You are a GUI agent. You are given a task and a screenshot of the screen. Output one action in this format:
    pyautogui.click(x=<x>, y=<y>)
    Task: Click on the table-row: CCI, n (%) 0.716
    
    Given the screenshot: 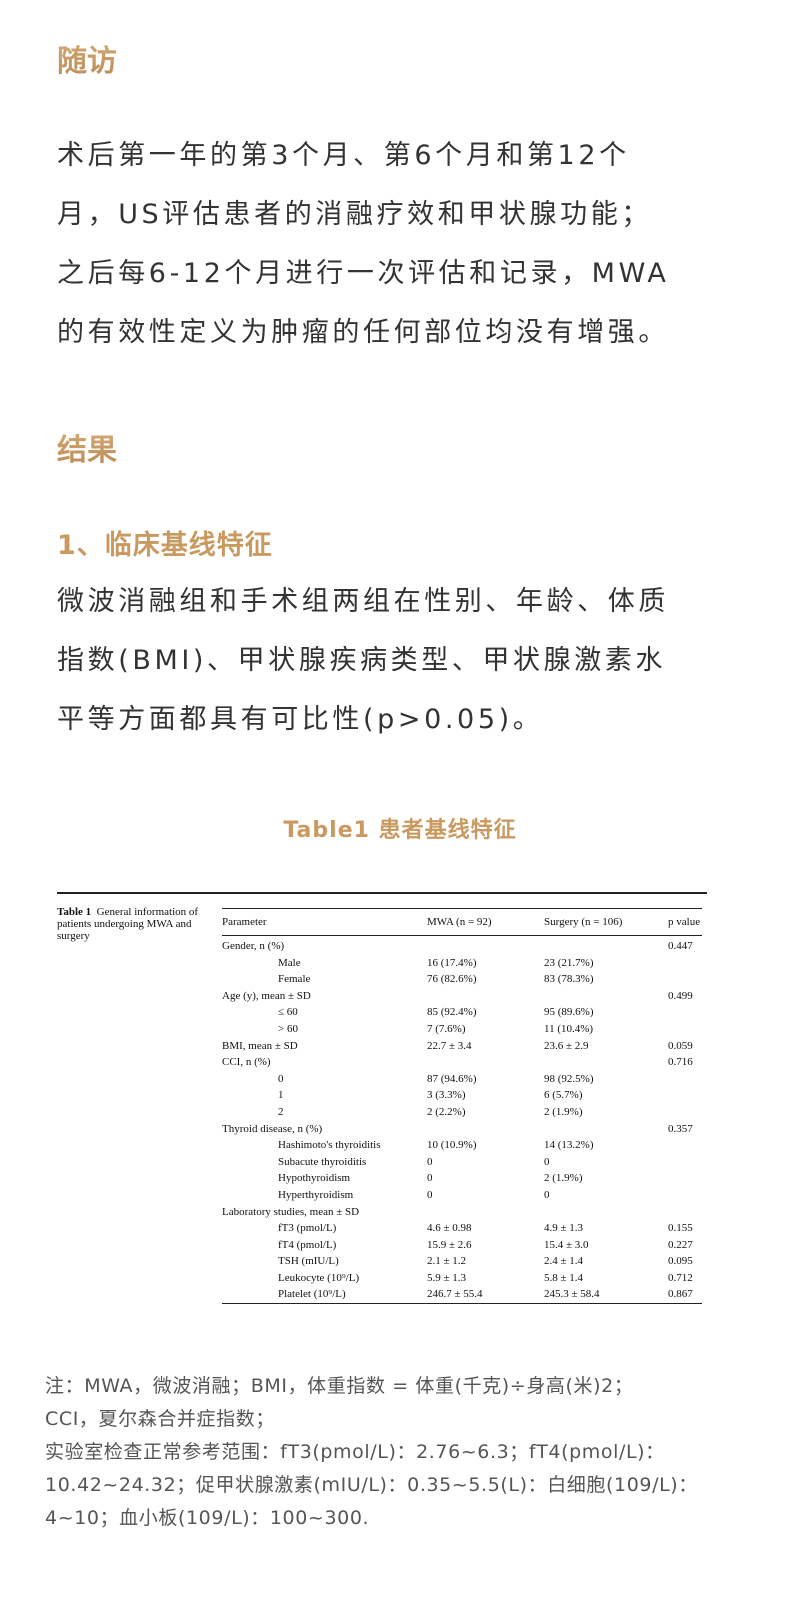 What is the action you would take?
    pyautogui.click(x=462, y=1062)
    